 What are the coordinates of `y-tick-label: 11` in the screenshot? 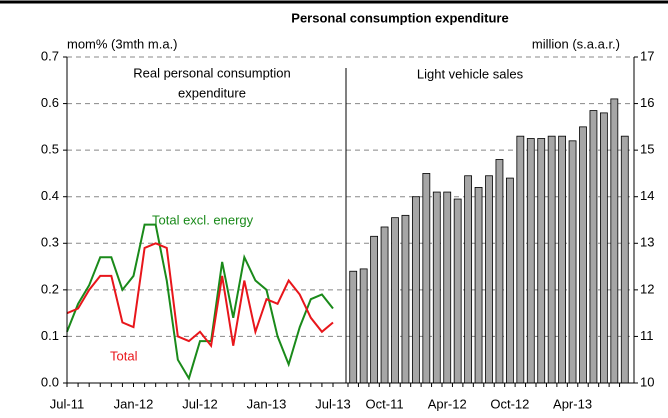 It's located at (647, 335).